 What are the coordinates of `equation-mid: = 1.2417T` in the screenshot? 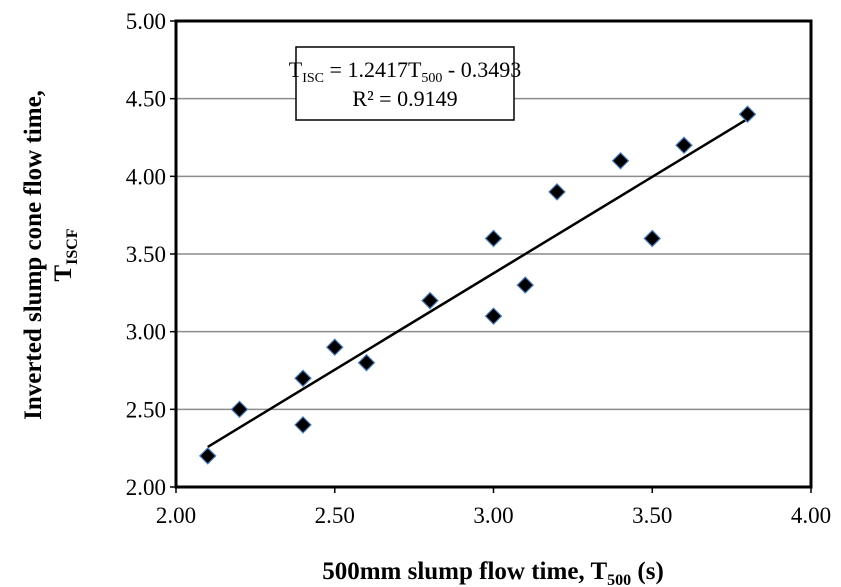 It's located at (373, 69).